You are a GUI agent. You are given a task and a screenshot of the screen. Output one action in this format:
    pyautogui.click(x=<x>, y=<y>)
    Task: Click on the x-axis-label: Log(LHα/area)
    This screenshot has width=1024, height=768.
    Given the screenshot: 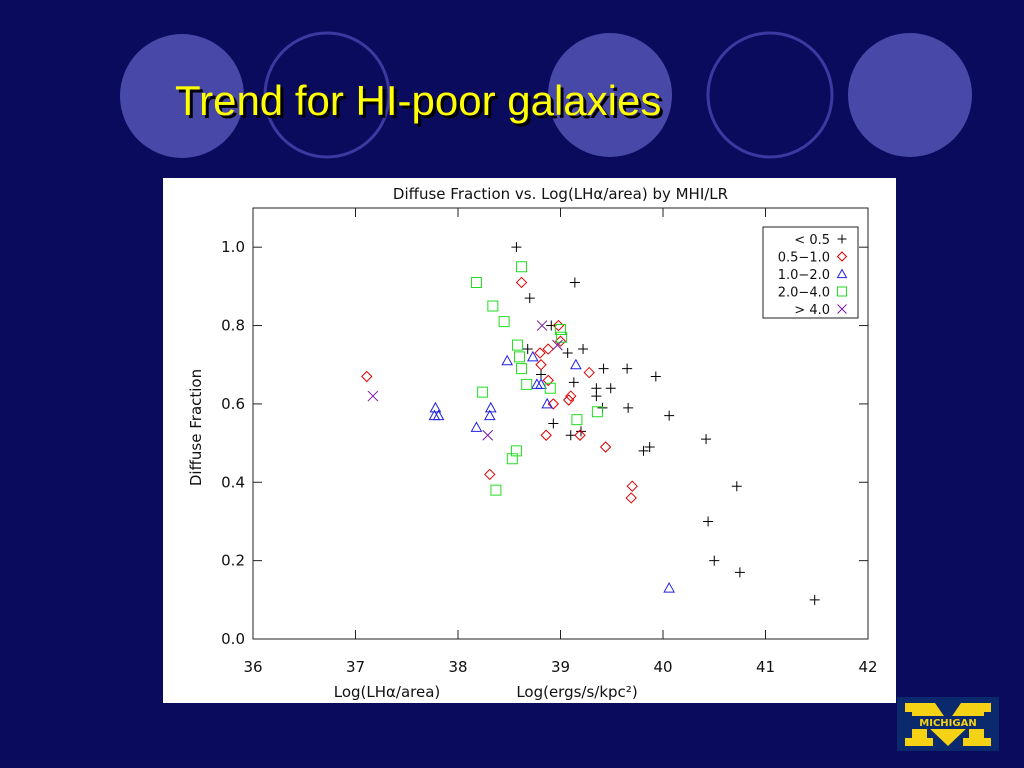 What is the action you would take?
    pyautogui.click(x=387, y=692)
    